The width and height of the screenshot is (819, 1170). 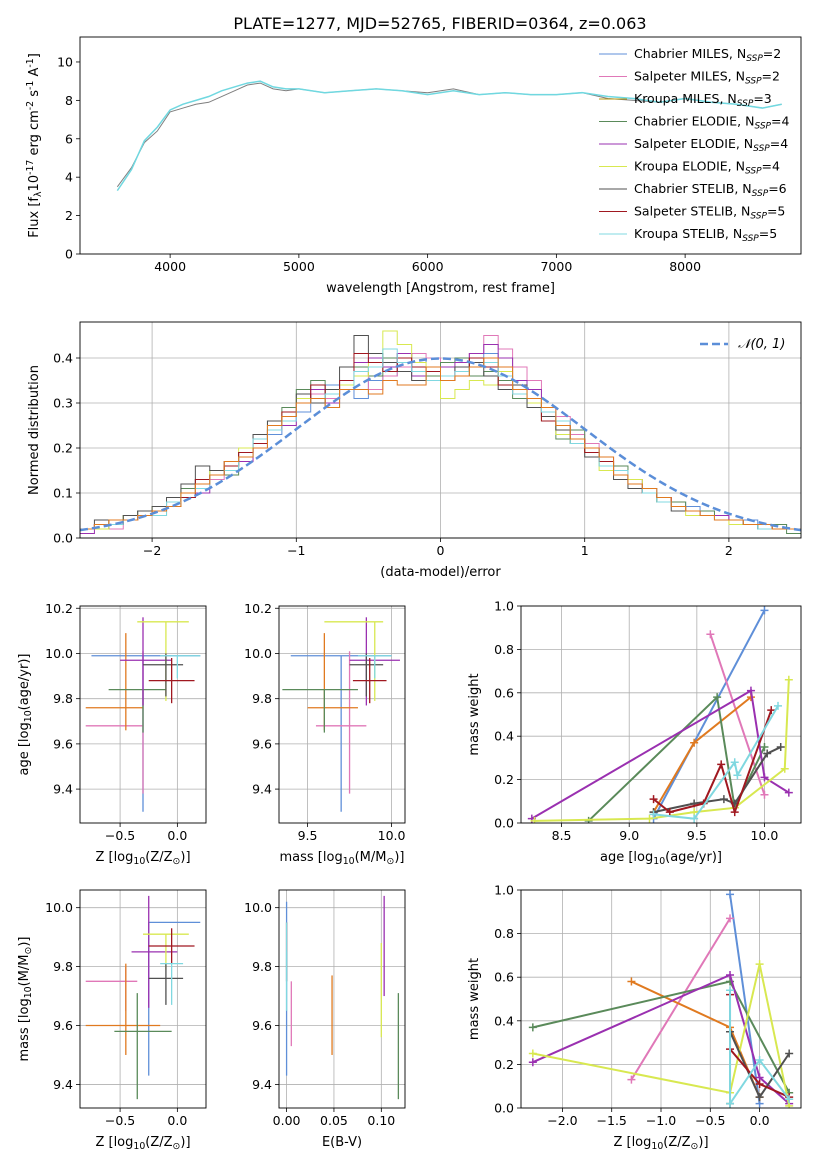 What do you see at coordinates (562, 1120) in the screenshot?
I see `tick-label-x: −2.0` at bounding box center [562, 1120].